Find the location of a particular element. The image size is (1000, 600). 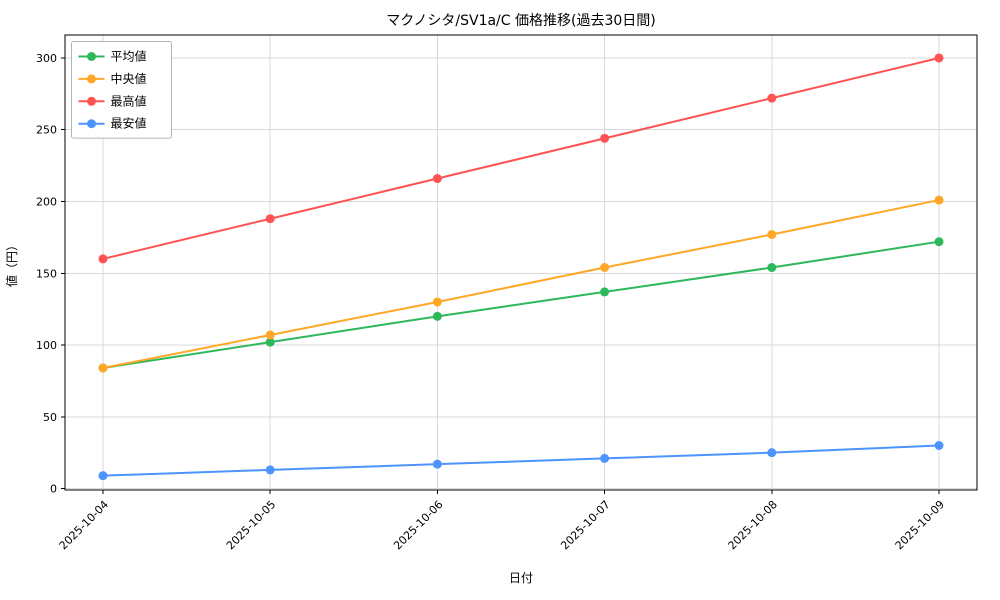

y-tick-label: 300 is located at coordinates (46, 58).